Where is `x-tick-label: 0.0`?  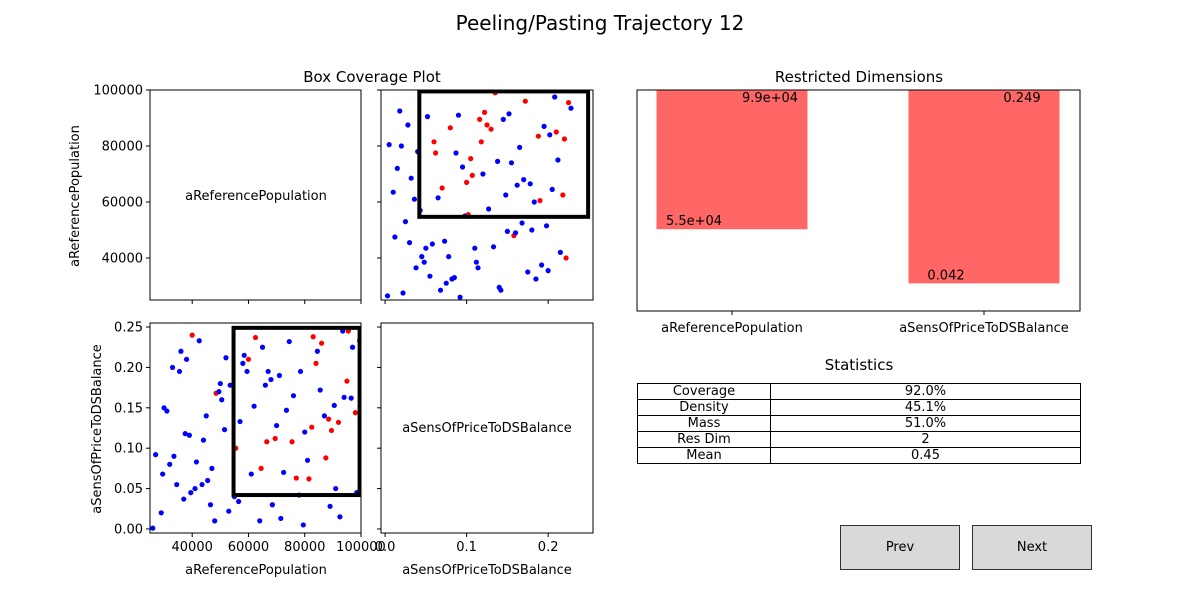 x-tick-label: 0.0 is located at coordinates (385, 547).